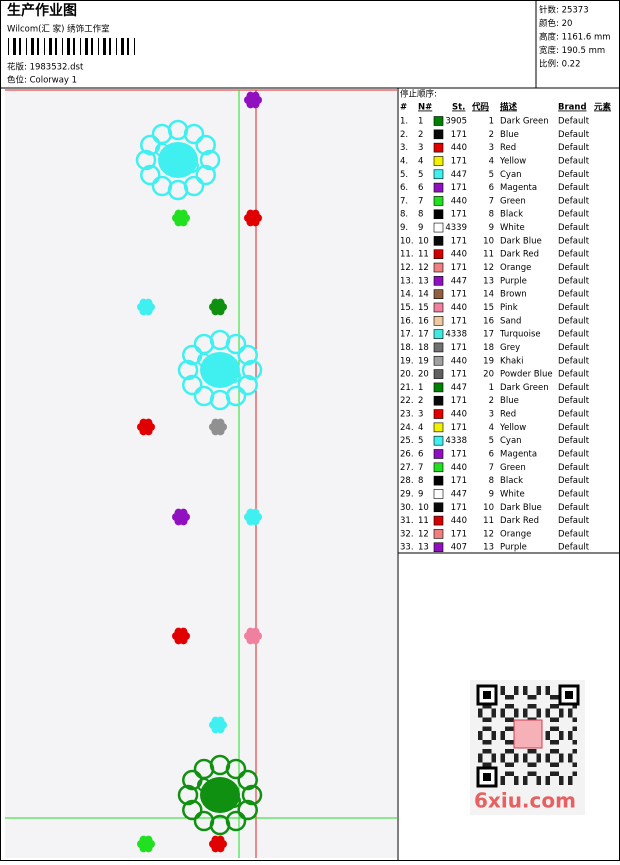  Describe the element at coordinates (404, 175) in the screenshot. I see `cell: 5.` at that location.